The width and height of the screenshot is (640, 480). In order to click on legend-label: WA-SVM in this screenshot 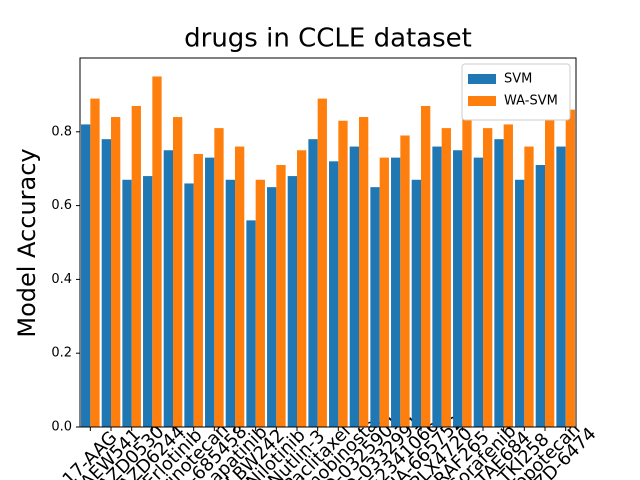, I will do `click(531, 101)`.